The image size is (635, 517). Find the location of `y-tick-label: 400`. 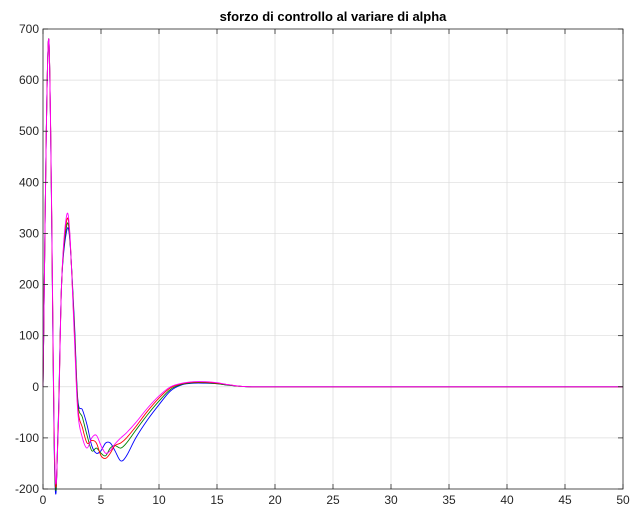

y-tick-label: 400 is located at coordinates (29, 182).